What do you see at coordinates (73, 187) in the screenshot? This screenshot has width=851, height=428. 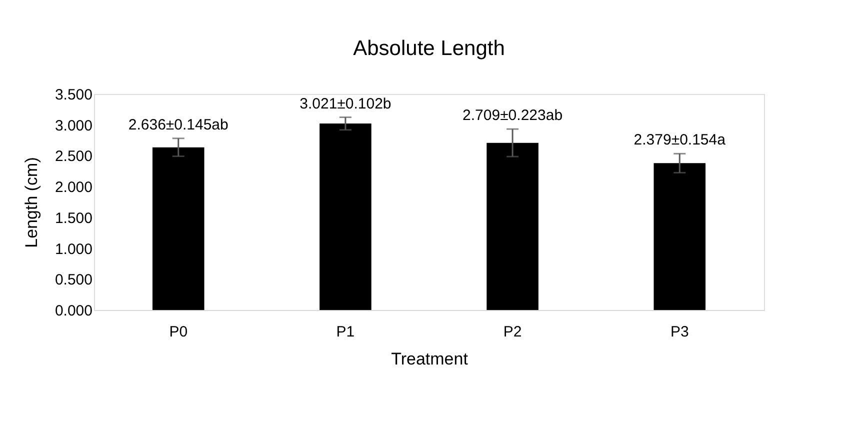 I see `y-tick-label: 2.000` at bounding box center [73, 187].